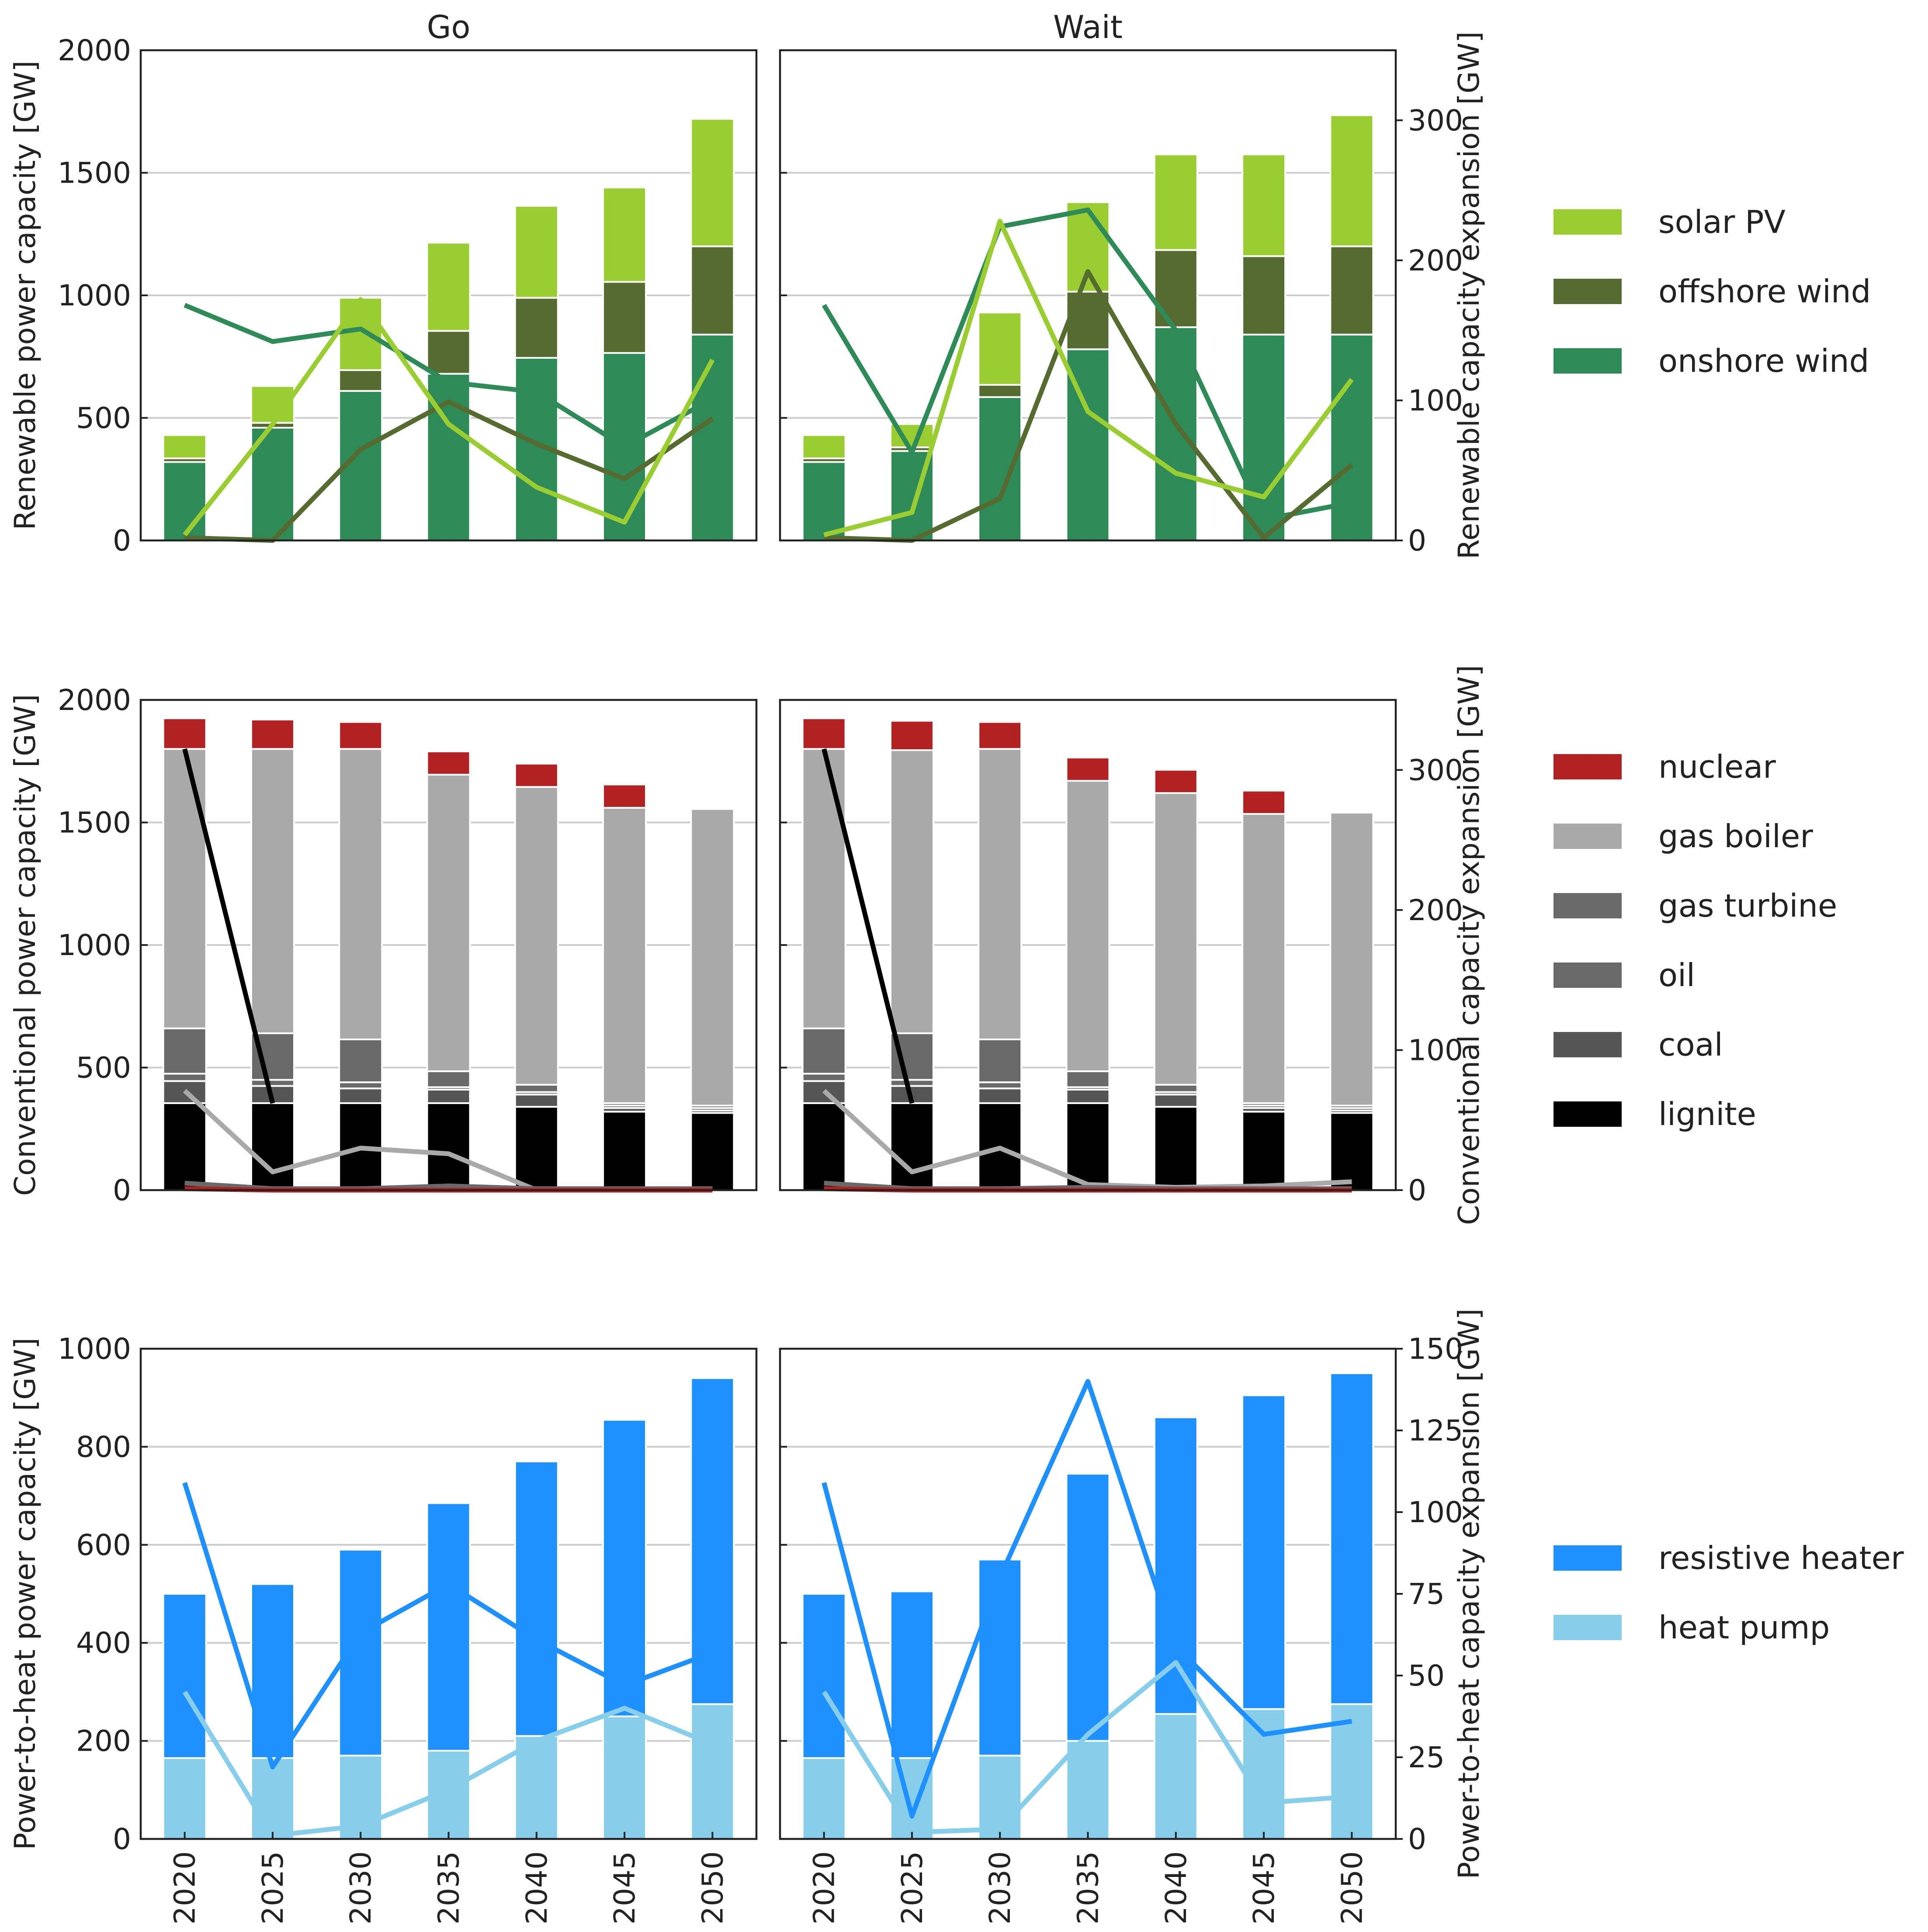 The width and height of the screenshot is (1928, 1932). I want to click on y-tick-label: 0, so click(122, 1839).